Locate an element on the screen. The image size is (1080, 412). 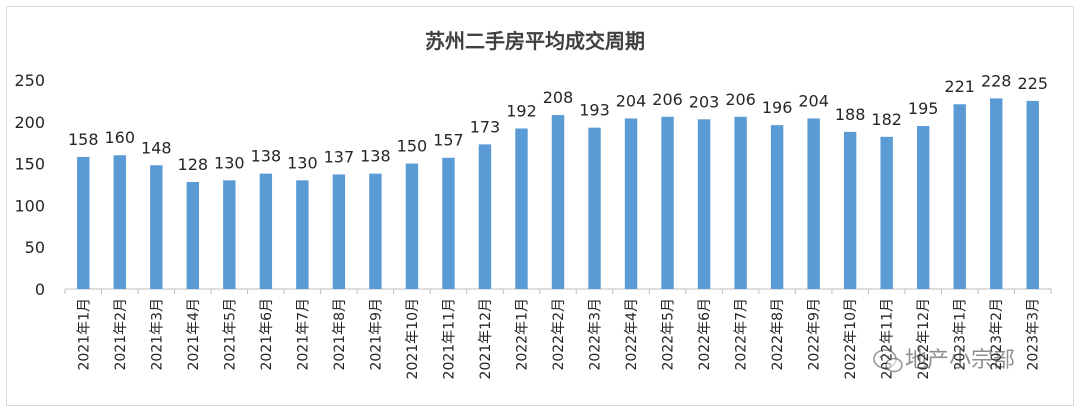
x-tick-label: 2021年9月 is located at coordinates (376, 334).